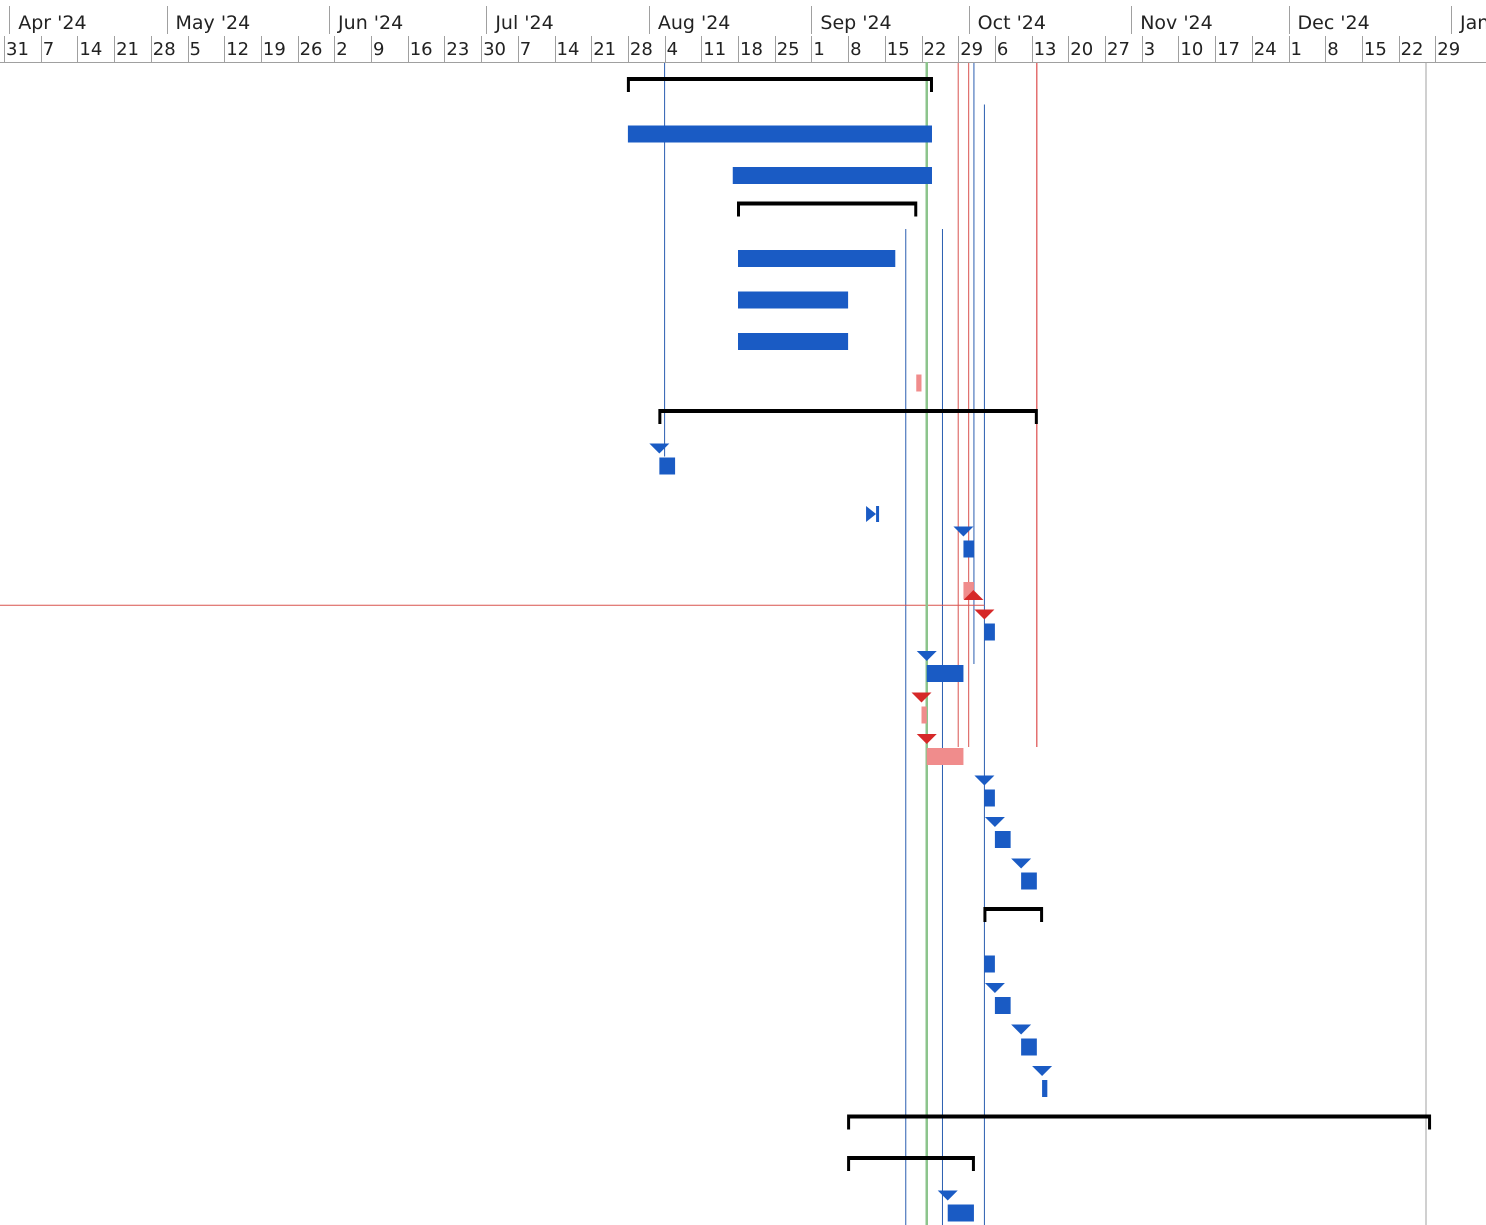 The width and height of the screenshot is (1486, 1225). What do you see at coordinates (878, 514) in the screenshot?
I see `milestone-bar` at bounding box center [878, 514].